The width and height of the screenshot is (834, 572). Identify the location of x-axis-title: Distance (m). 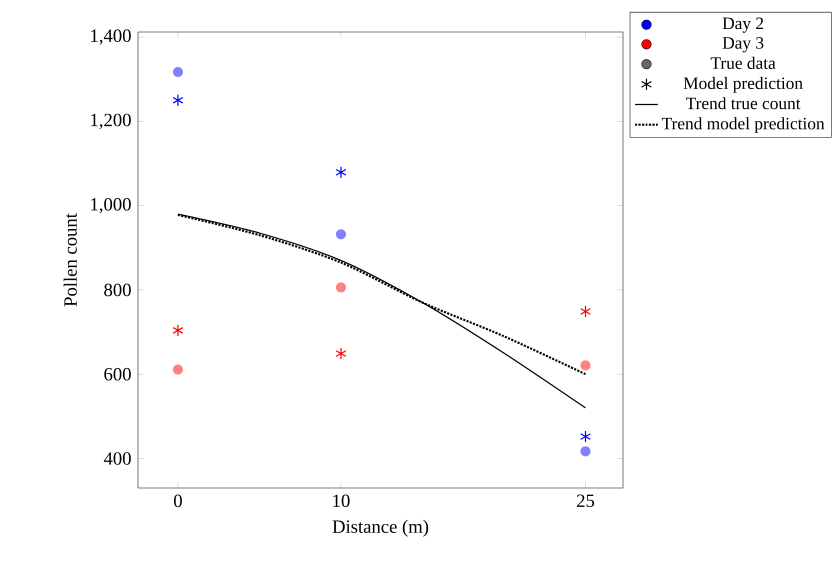
(380, 528).